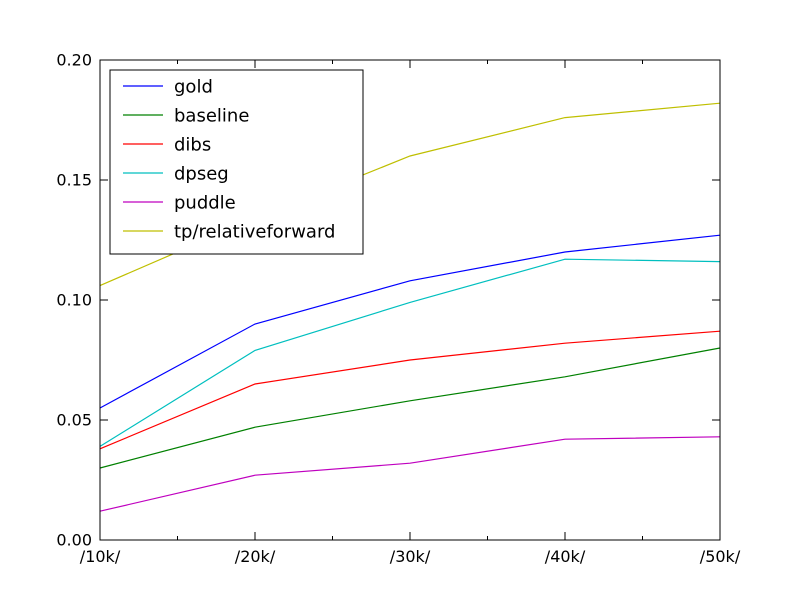 The image size is (800, 600). Describe the element at coordinates (74, 60) in the screenshot. I see `y-tick-label: 0.20` at that location.